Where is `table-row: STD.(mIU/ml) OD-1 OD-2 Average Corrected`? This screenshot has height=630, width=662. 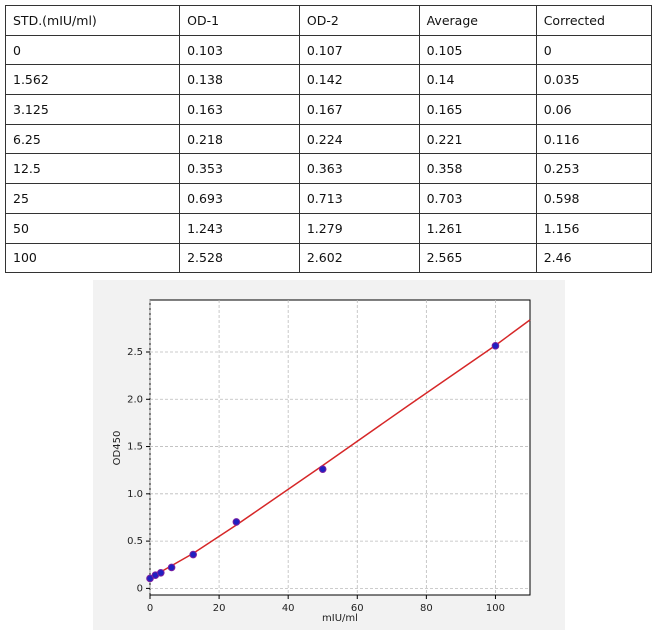
table-row: STD.(mIU/ml) OD-1 OD-2 Average Corrected is located at coordinates (328, 20).